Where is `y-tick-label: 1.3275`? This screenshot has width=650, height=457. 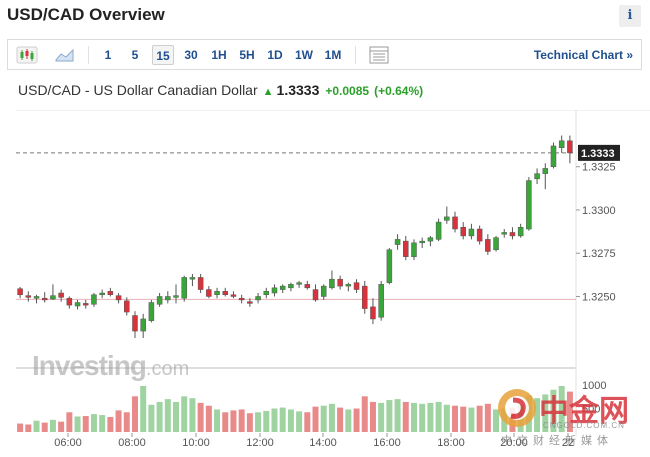
y-tick-label: 1.3275 is located at coordinates (599, 254).